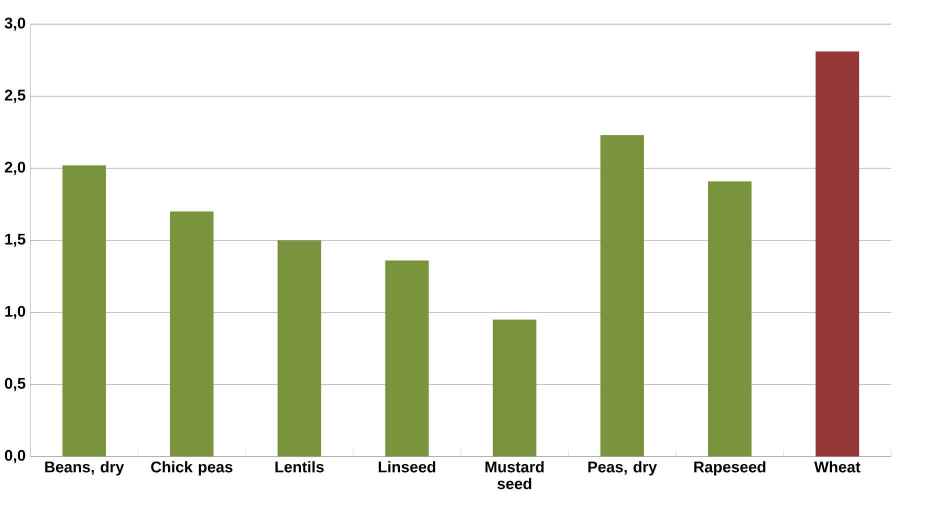 The width and height of the screenshot is (945, 515). What do you see at coordinates (15, 385) in the screenshot?
I see `y-tick-label: 0,5` at bounding box center [15, 385].